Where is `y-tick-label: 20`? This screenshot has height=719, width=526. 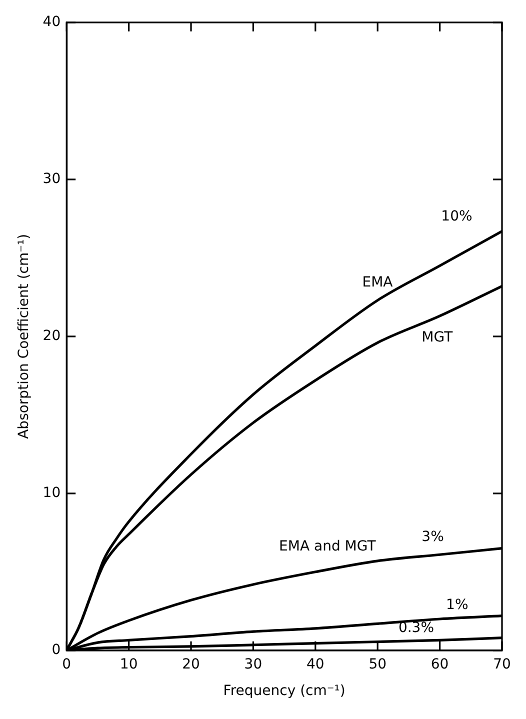
y-tick-label: 20 is located at coordinates (51, 336).